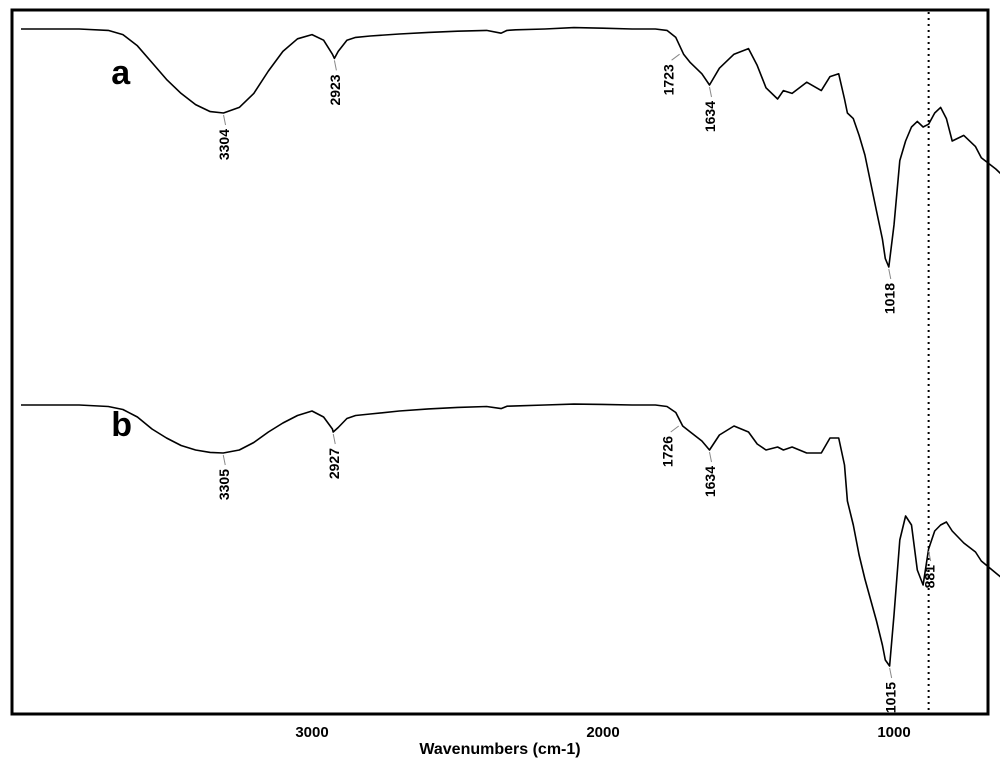  I want to click on x-tick-label: 1000, so click(893, 732).